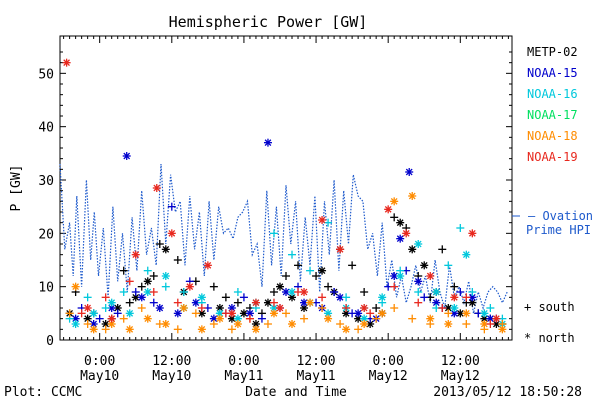  What do you see at coordinates (46, 288) in the screenshot?
I see `y-tick-label: 10` at bounding box center [46, 288].